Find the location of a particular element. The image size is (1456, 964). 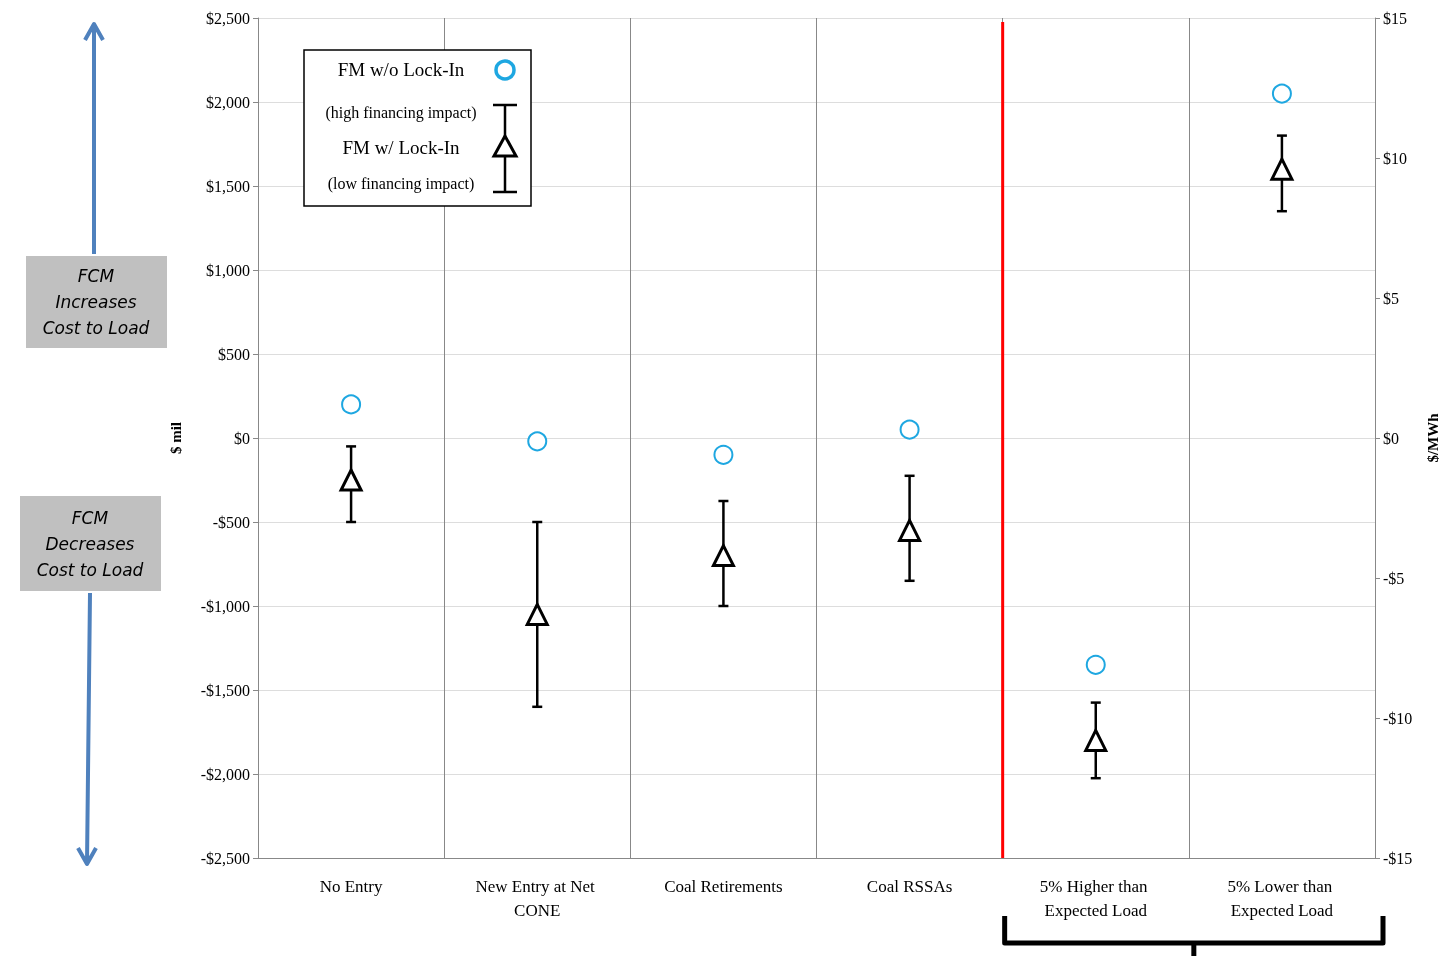

y2-tick-label: $0 is located at coordinates (1391, 438).